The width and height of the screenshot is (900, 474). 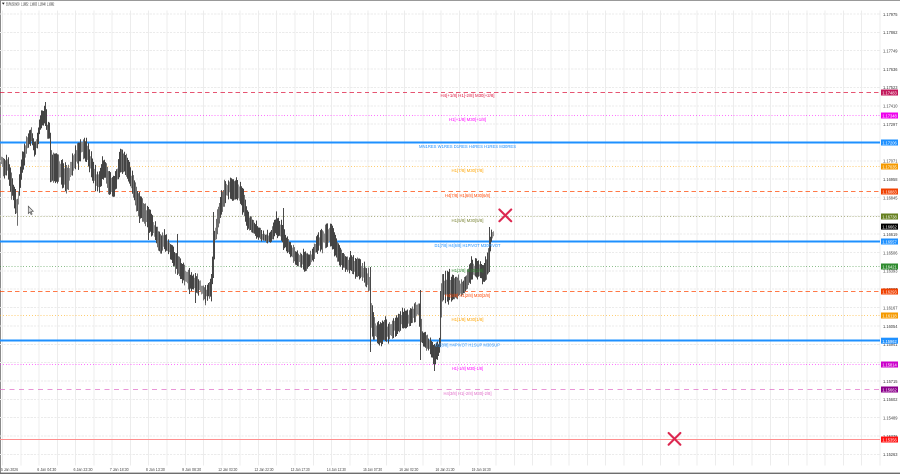 What do you see at coordinates (889, 316) in the screenshot?
I see `svg-text: 1.16118` at bounding box center [889, 316].